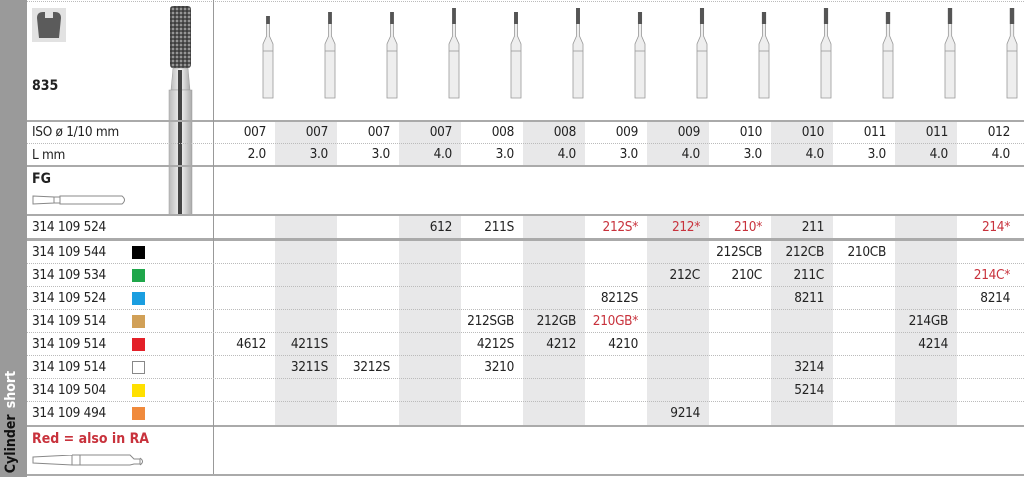  I want to click on product-number: 8211, so click(809, 298).